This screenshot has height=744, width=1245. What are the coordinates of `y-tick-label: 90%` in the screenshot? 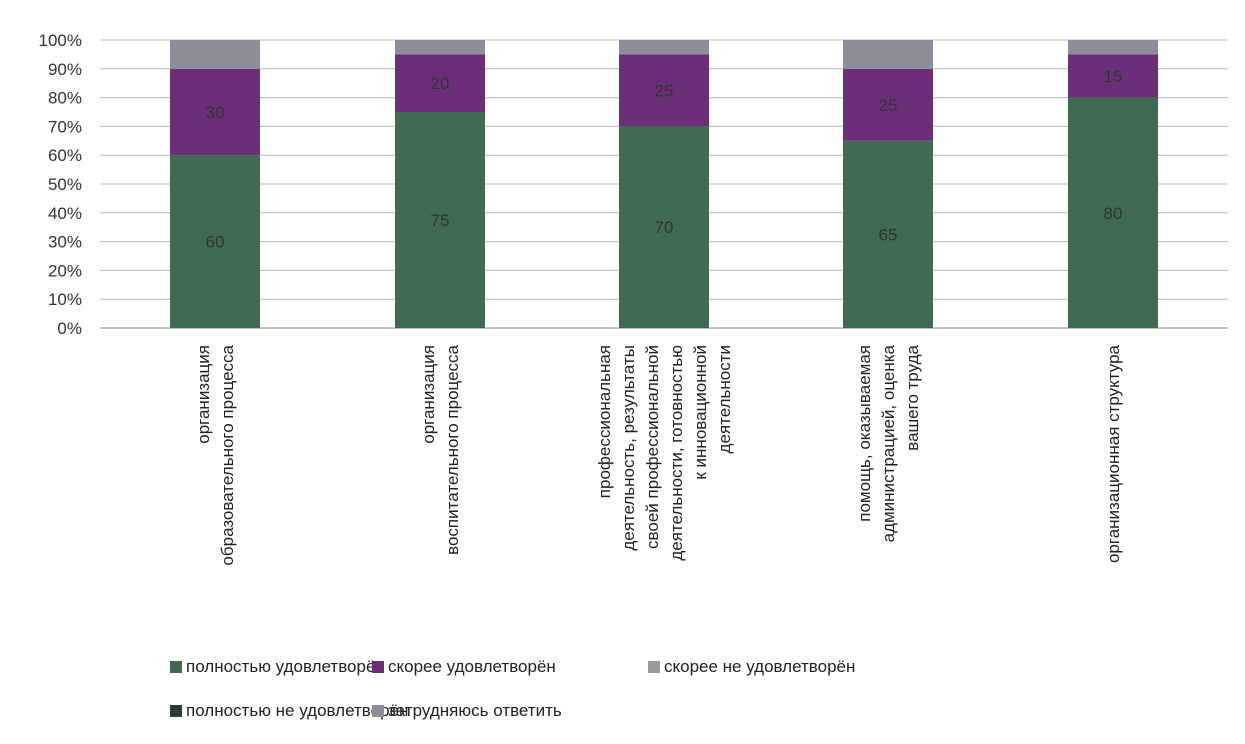 It's located at (65, 69).